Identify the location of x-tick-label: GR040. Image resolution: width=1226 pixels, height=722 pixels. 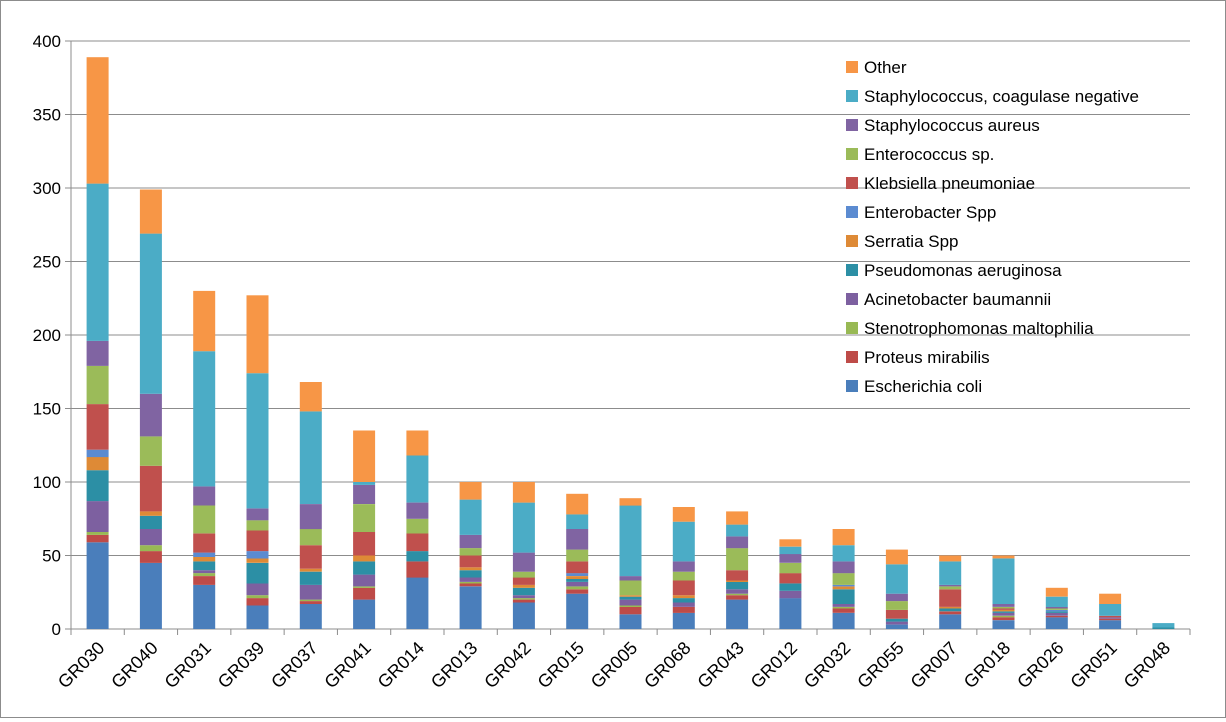
(134, 665).